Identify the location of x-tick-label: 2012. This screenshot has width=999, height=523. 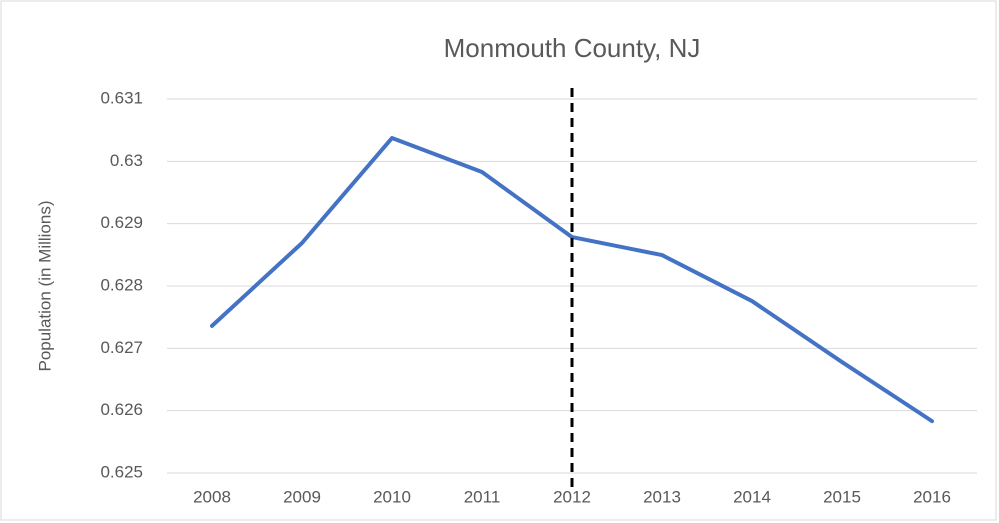
(572, 496).